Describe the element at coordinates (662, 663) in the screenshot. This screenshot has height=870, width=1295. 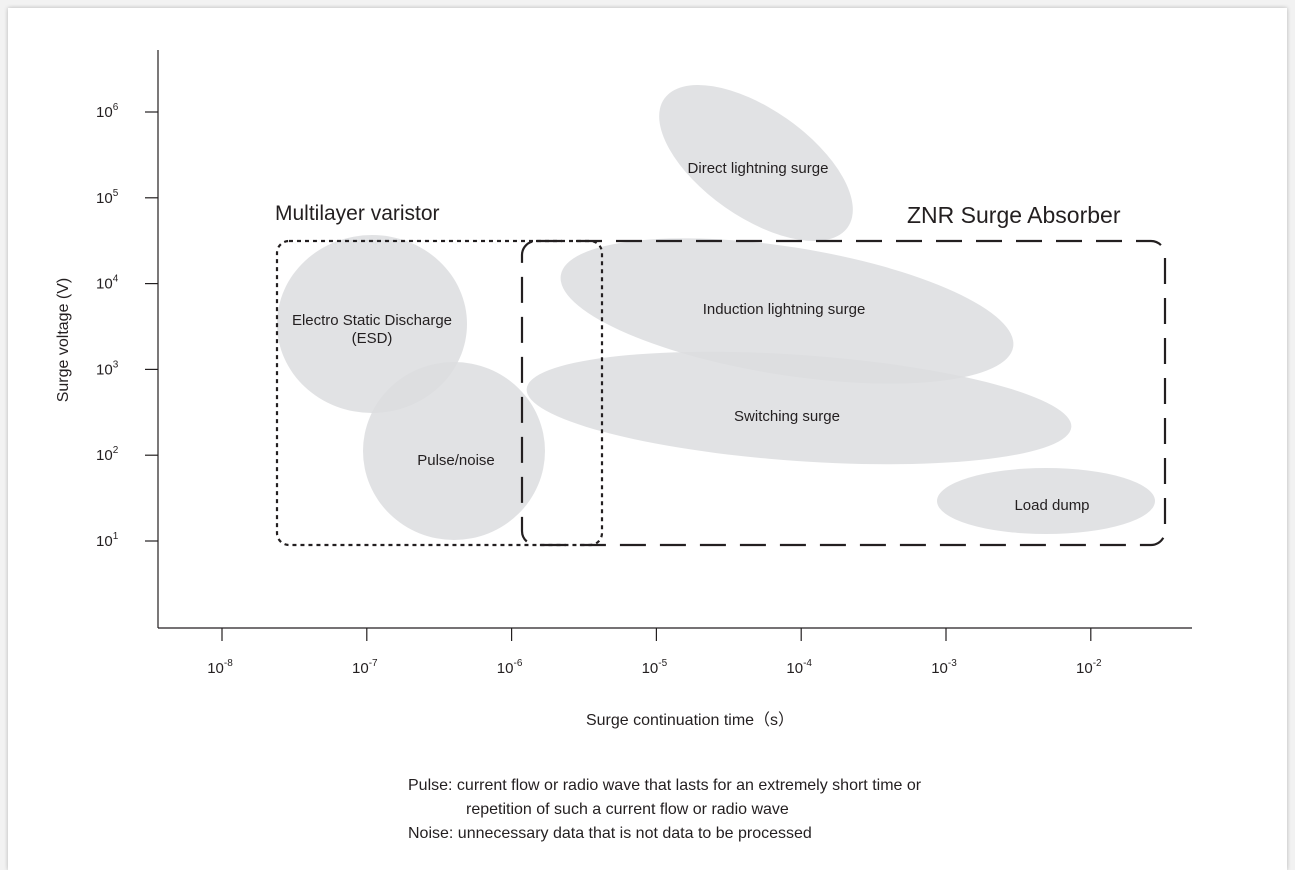
I see `tick-exponent: -5` at that location.